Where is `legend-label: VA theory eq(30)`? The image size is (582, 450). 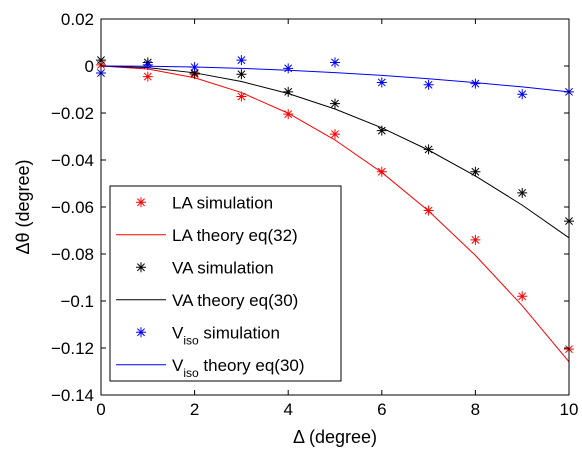 legend-label: VA theory eq(30) is located at coordinates (235, 300).